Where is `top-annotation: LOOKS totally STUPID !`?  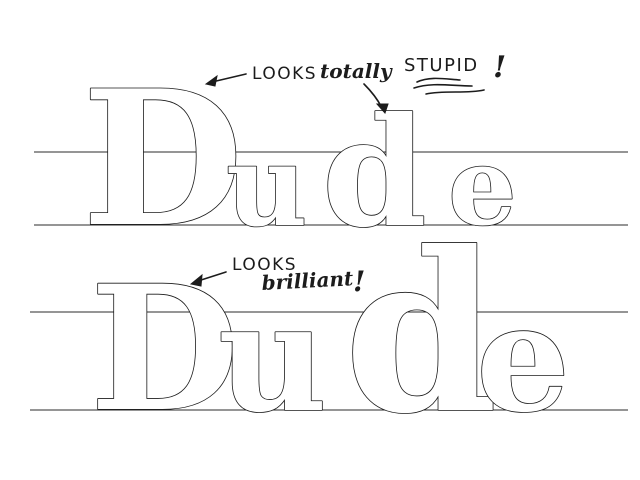
top-annotation: LOOKS totally STUPID ! is located at coordinates (355, 82).